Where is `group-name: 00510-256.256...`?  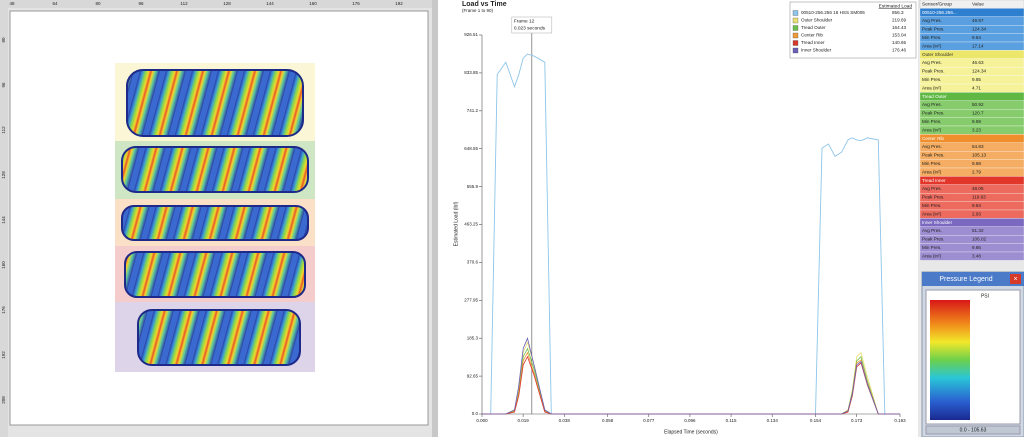
group-name: 00510-256.256... is located at coordinates (939, 12).